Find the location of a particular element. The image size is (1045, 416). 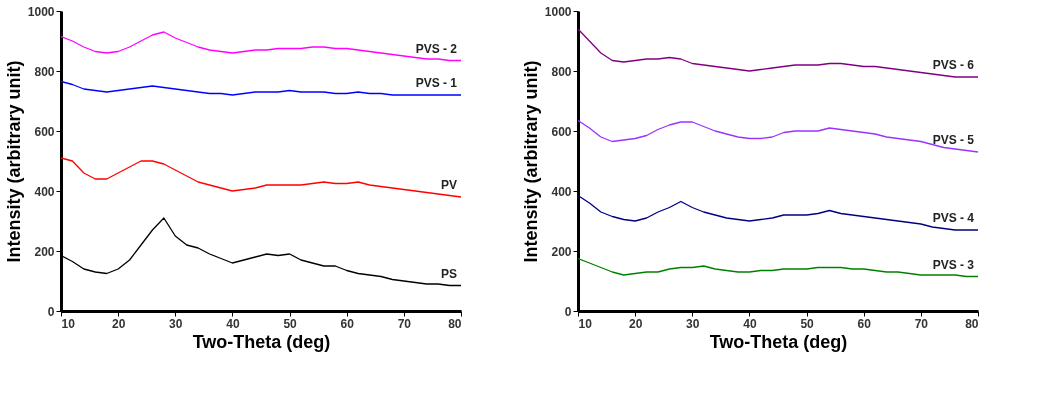

series-label: PV is located at coordinates (448, 185).